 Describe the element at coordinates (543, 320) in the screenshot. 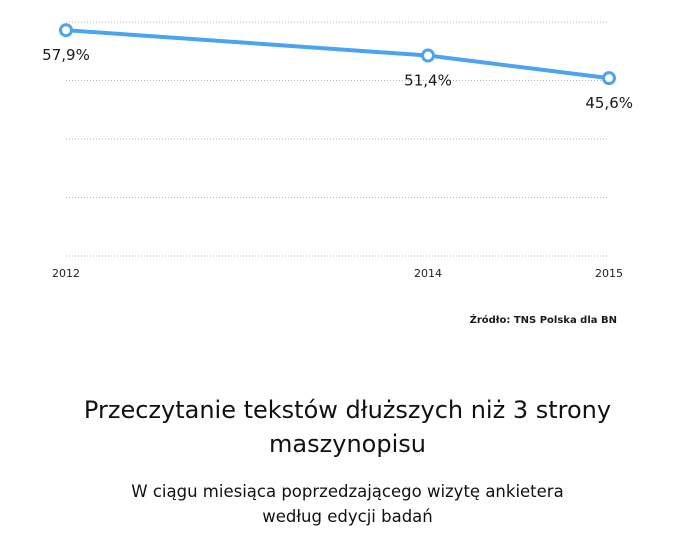

I see `source-note: Źródło: TNS Polska dla BN` at that location.